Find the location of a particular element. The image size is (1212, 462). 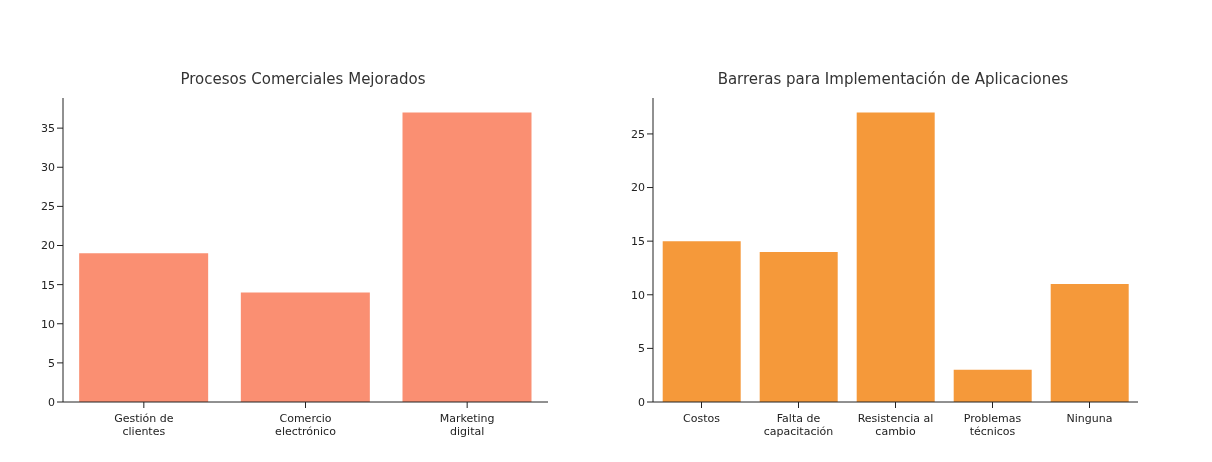

y-tick-label: 35 is located at coordinates (48, 129).